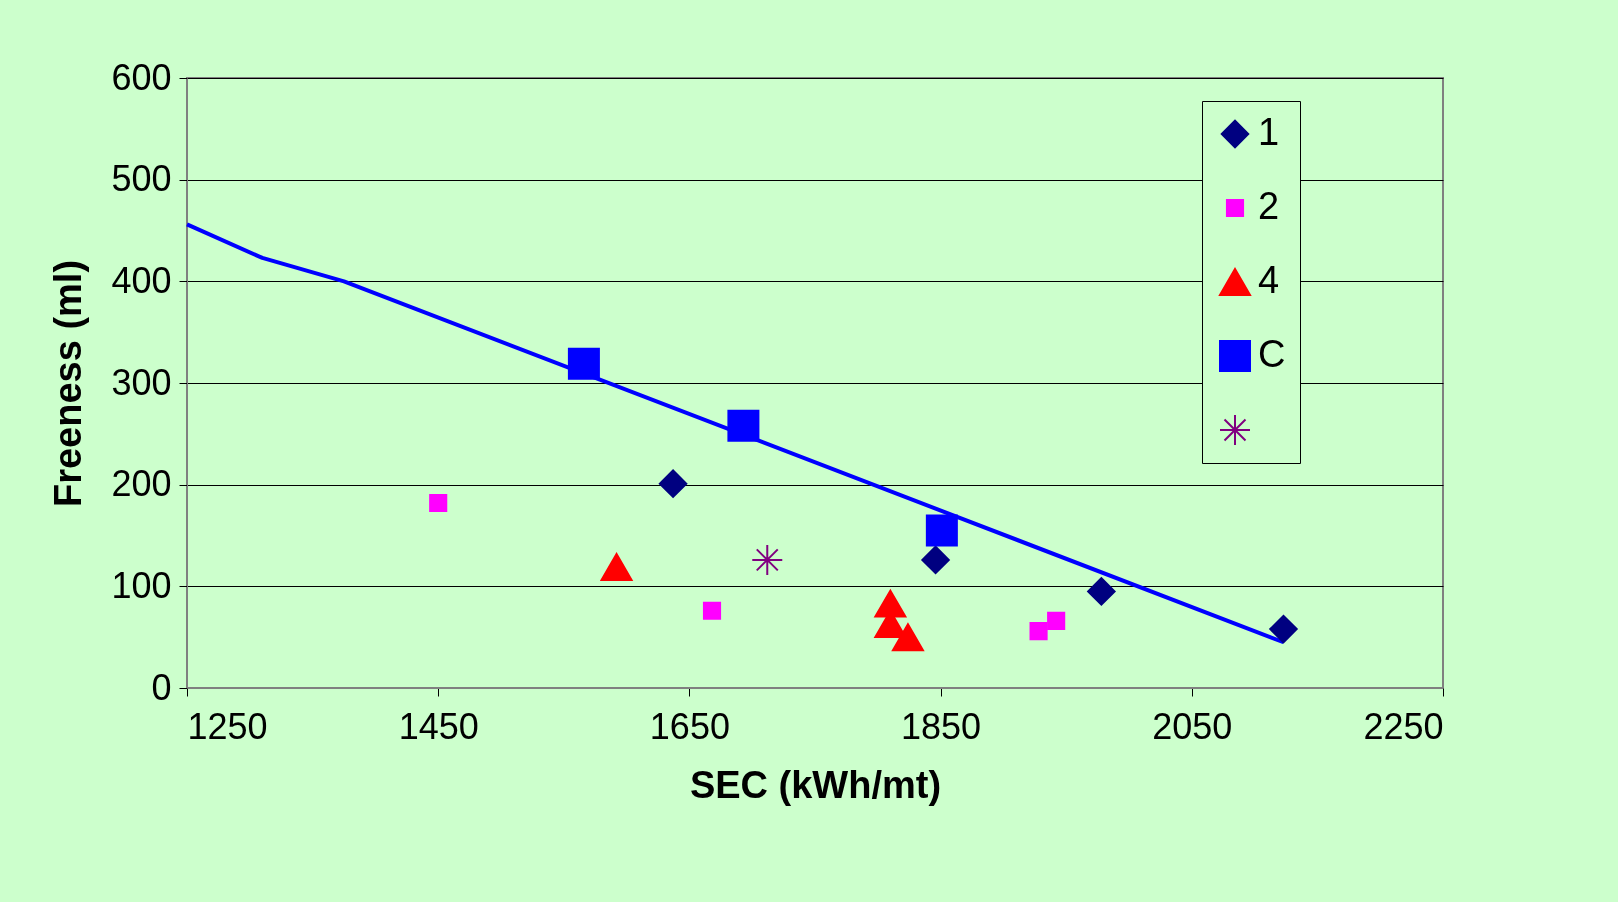  I want to click on legend-label: 4, so click(1269, 280).